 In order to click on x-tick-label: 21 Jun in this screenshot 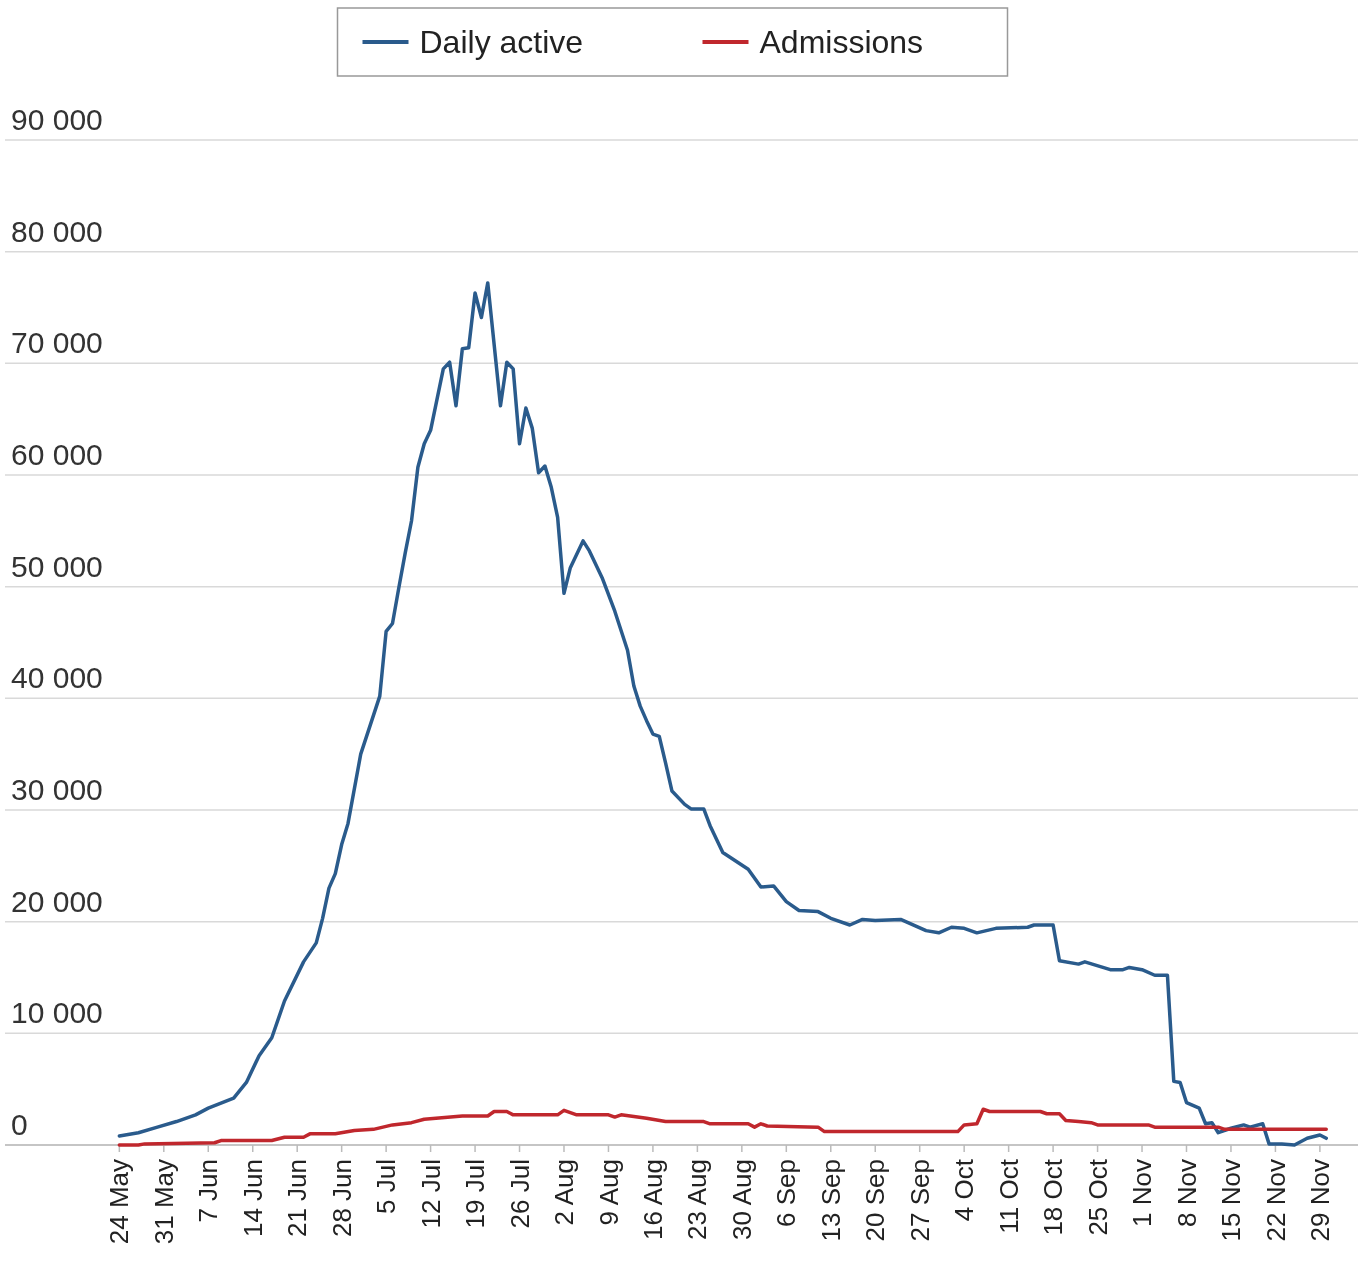, I will do `click(297, 1198)`.